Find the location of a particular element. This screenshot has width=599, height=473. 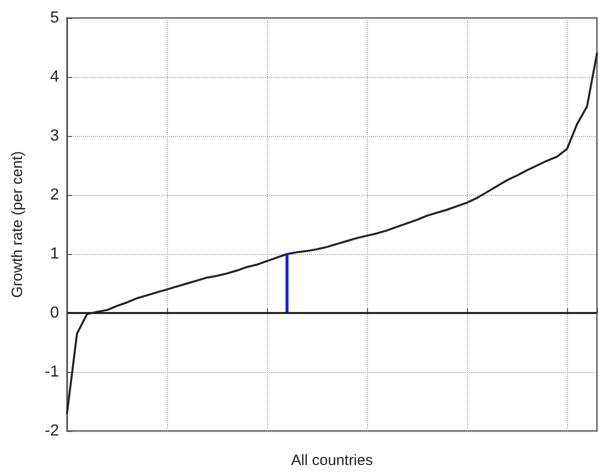

y-tick-label: 1 is located at coordinates (55, 254).